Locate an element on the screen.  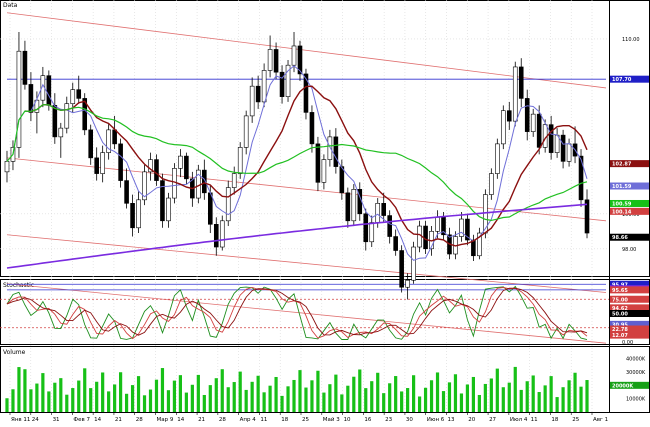
volume-y-tick-label: 10000K is located at coordinates (636, 400).